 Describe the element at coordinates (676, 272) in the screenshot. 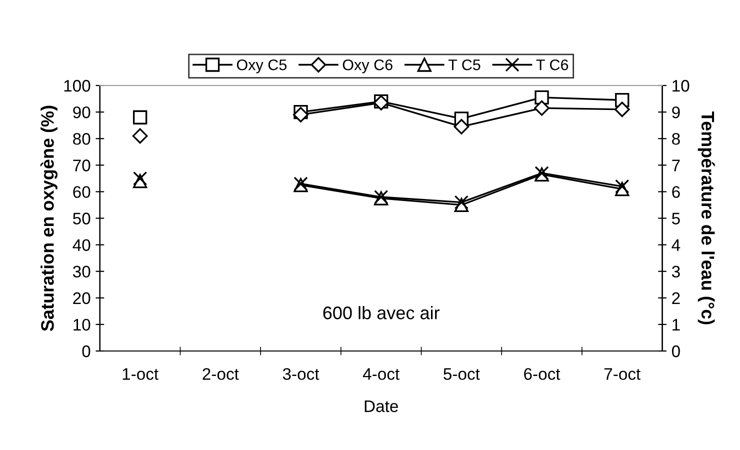

I see `y2-tick-label: 3` at that location.